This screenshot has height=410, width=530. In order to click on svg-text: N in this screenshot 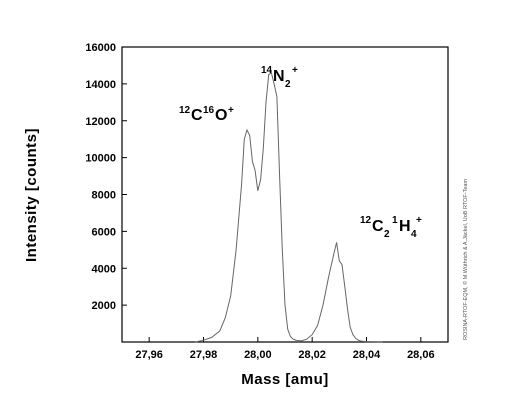, I will do `click(279, 76)`.